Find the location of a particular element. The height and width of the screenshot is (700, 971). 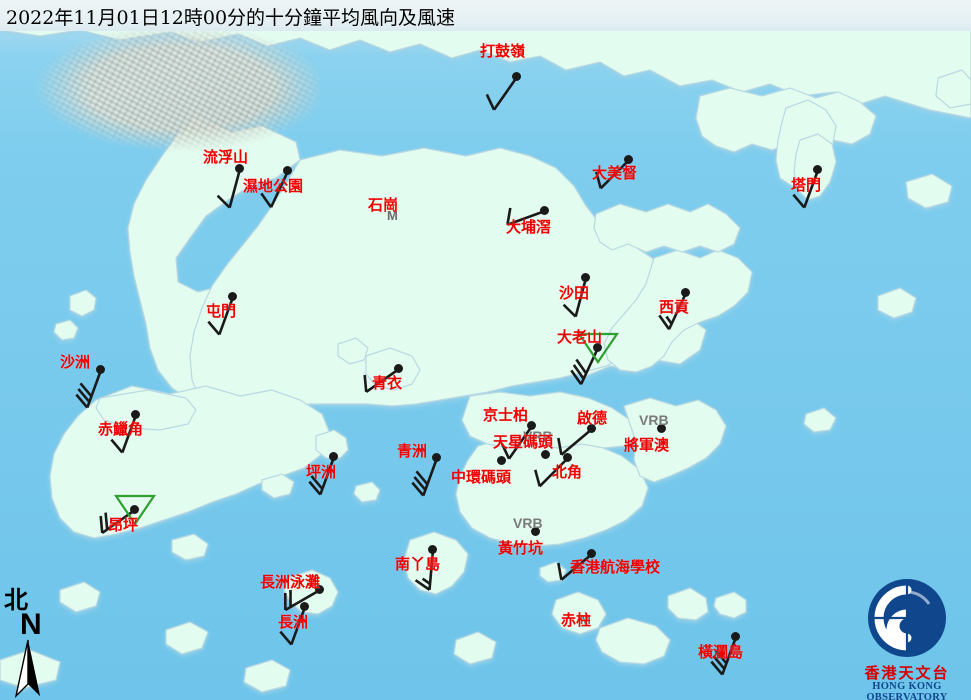

station-label: 石崗 is located at coordinates (383, 205).